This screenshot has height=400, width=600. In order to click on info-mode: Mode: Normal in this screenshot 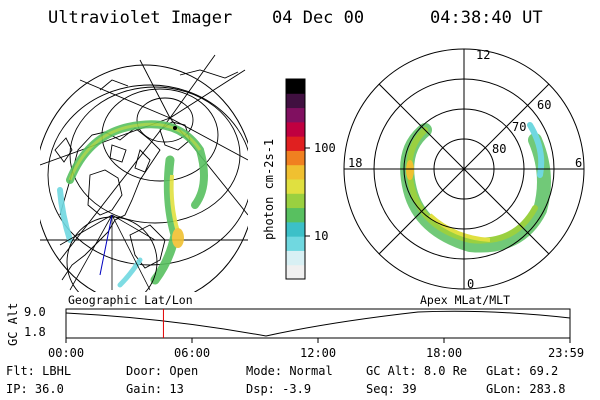, I will do `click(289, 371)`.